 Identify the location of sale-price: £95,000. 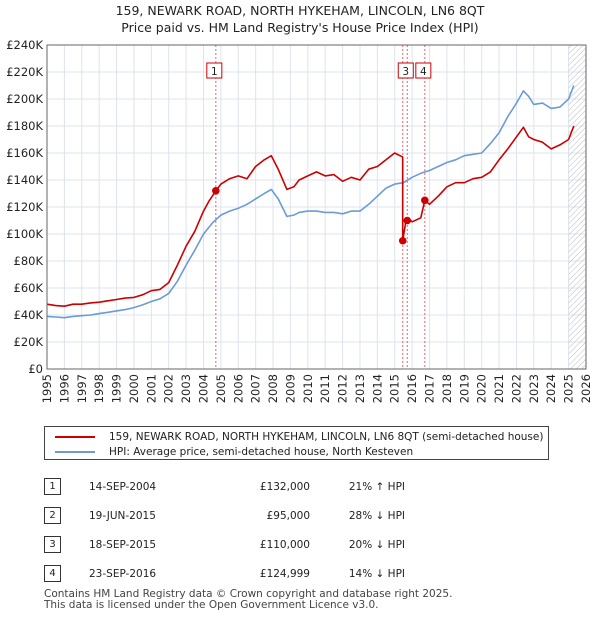
(288, 515).